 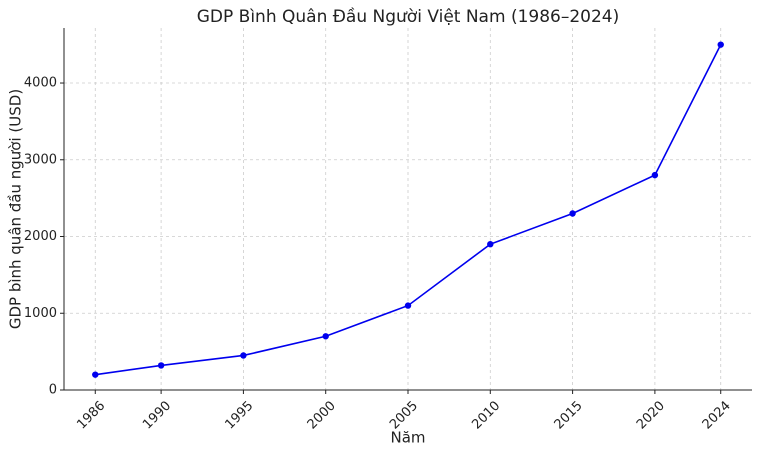 I want to click on x-tick-label: 2024, so click(x=717, y=415).